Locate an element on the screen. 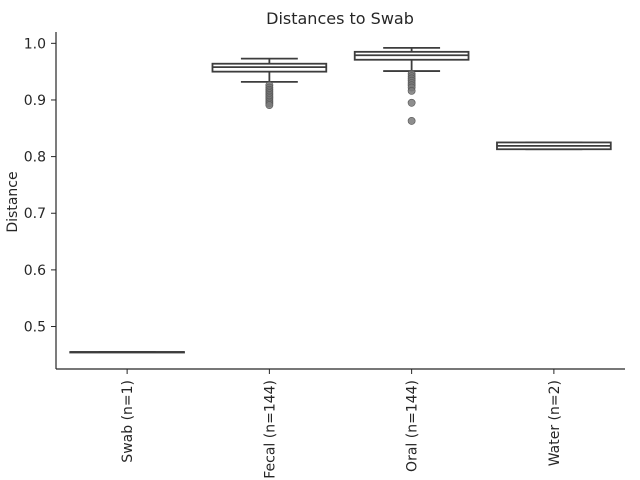 The image size is (640, 480). y-tick-label: 0.8 is located at coordinates (35, 158).